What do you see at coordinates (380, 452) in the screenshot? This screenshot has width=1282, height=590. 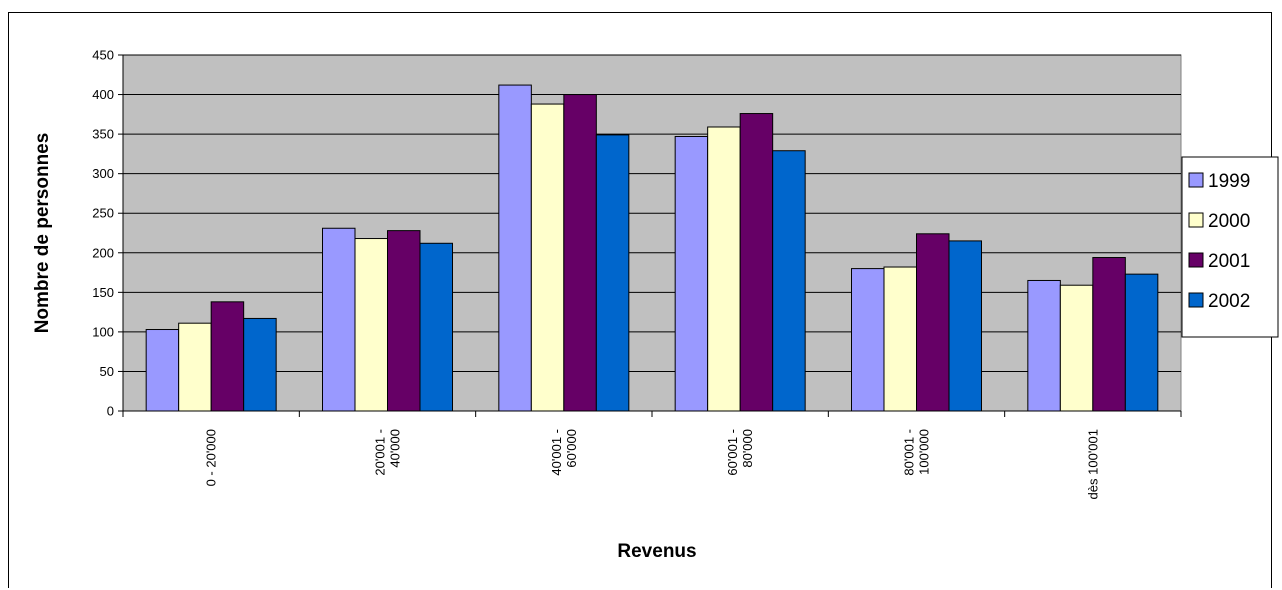 I see `x-tick-label: 20'001 -` at bounding box center [380, 452].